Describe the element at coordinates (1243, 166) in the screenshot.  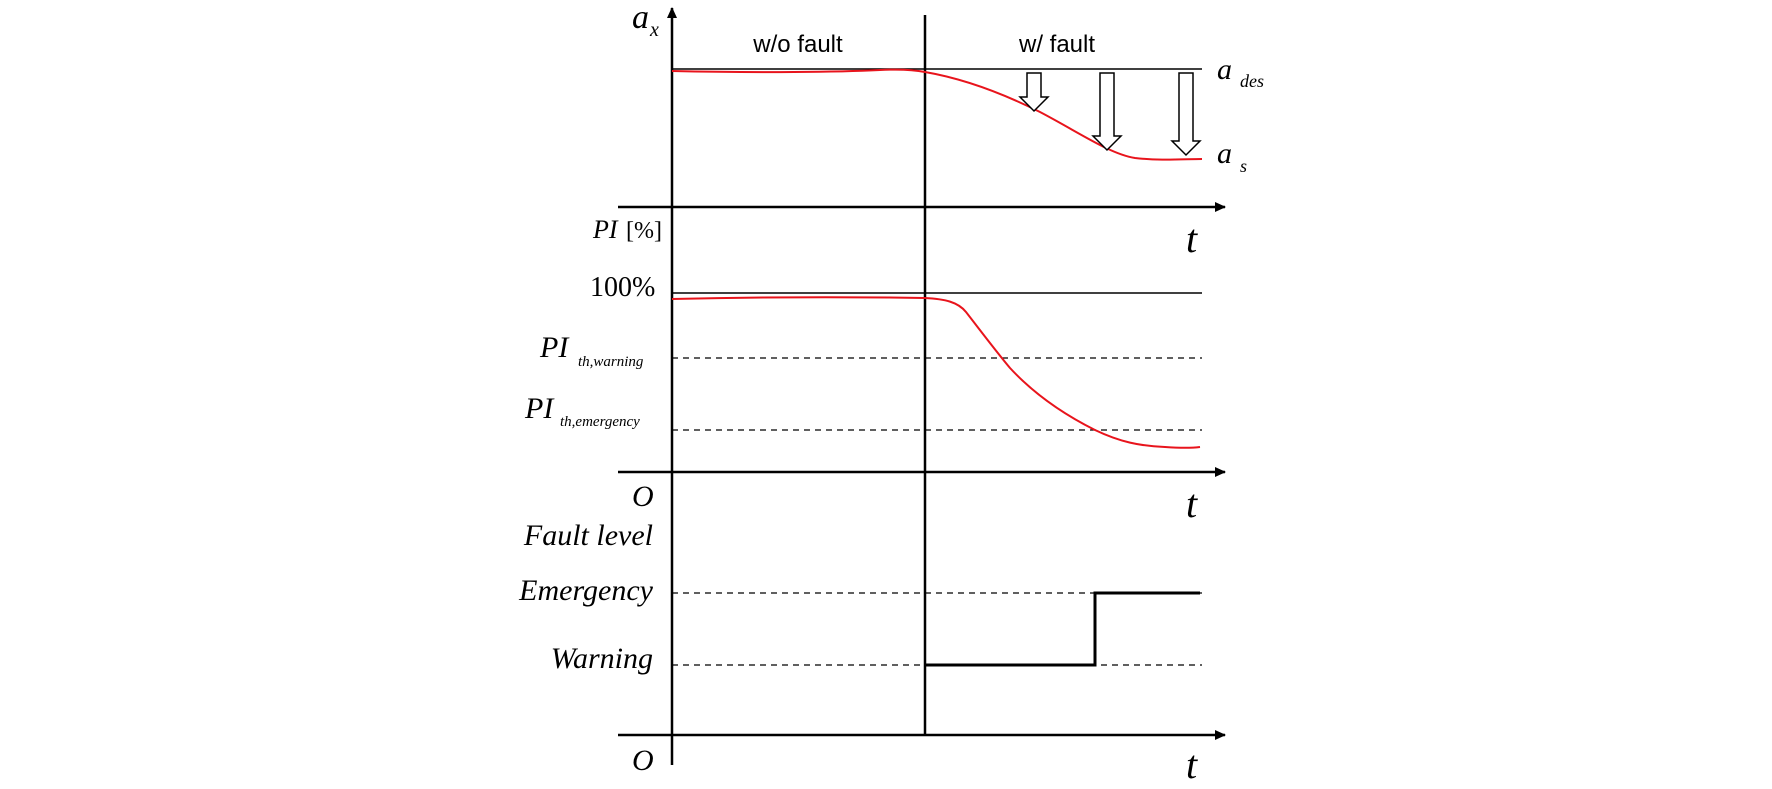
I see `actual-label-sub: s` at that location.